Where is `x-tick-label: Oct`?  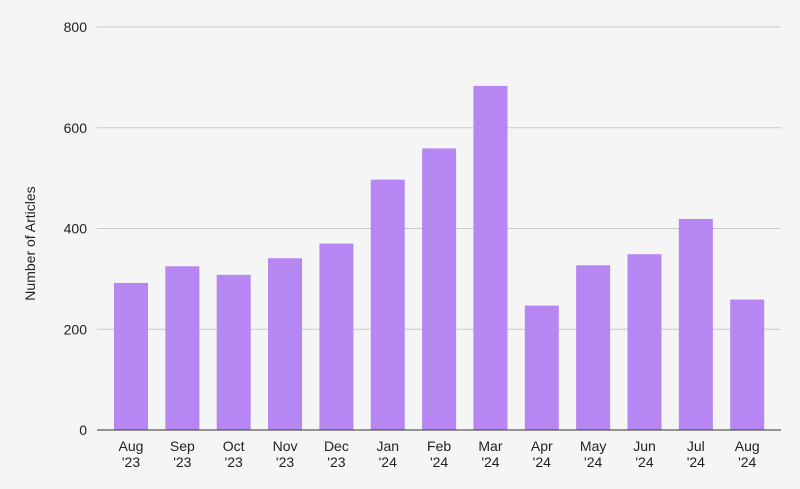
x-tick-label: Oct is located at coordinates (234, 446).